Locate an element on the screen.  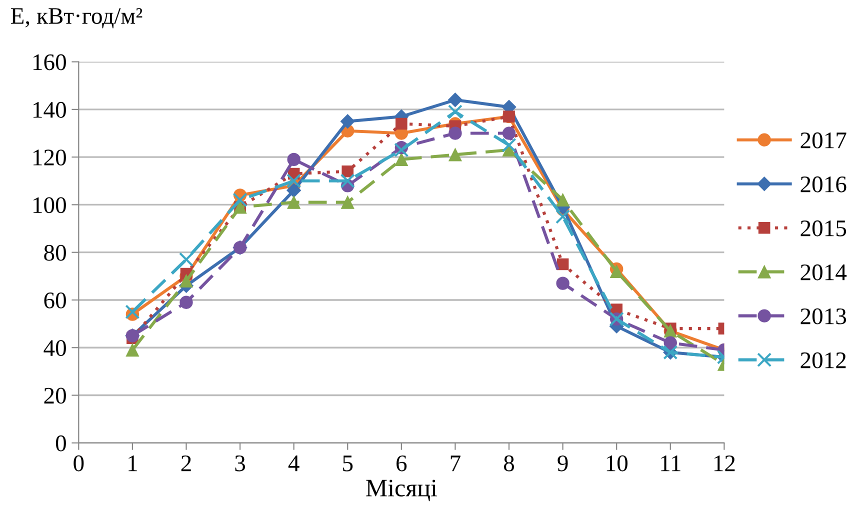
legend-label: 2015 is located at coordinates (823, 228).